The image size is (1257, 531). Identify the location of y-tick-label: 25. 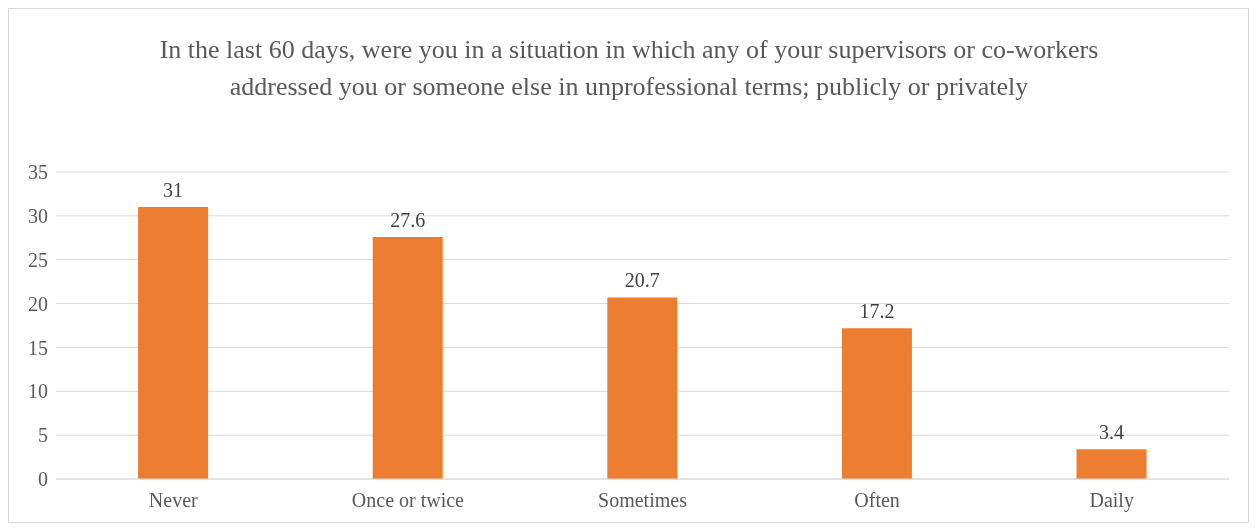
(38, 259).